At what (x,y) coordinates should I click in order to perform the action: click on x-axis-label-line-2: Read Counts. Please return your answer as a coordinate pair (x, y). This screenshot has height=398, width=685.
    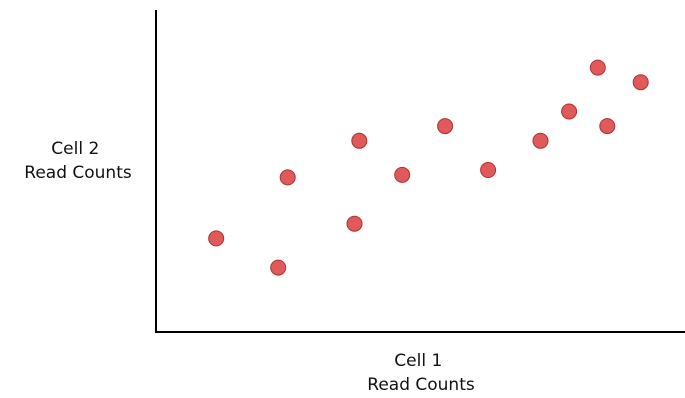
    Looking at the image, I should click on (421, 385).